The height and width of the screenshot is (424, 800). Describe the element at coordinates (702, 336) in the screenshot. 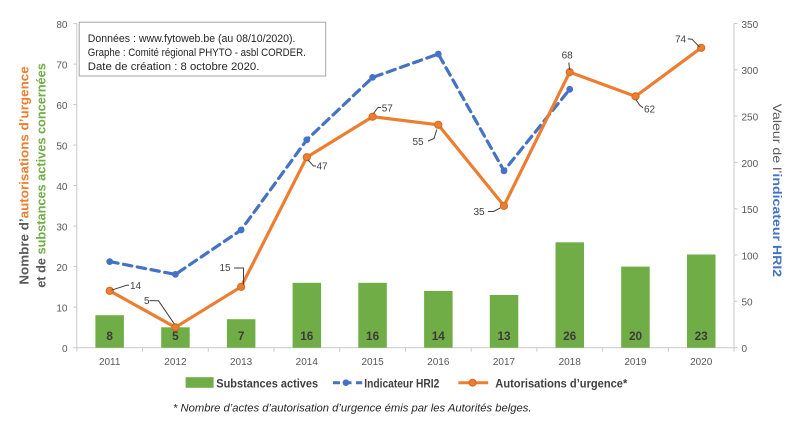

I see `svg-text: 23` at that location.